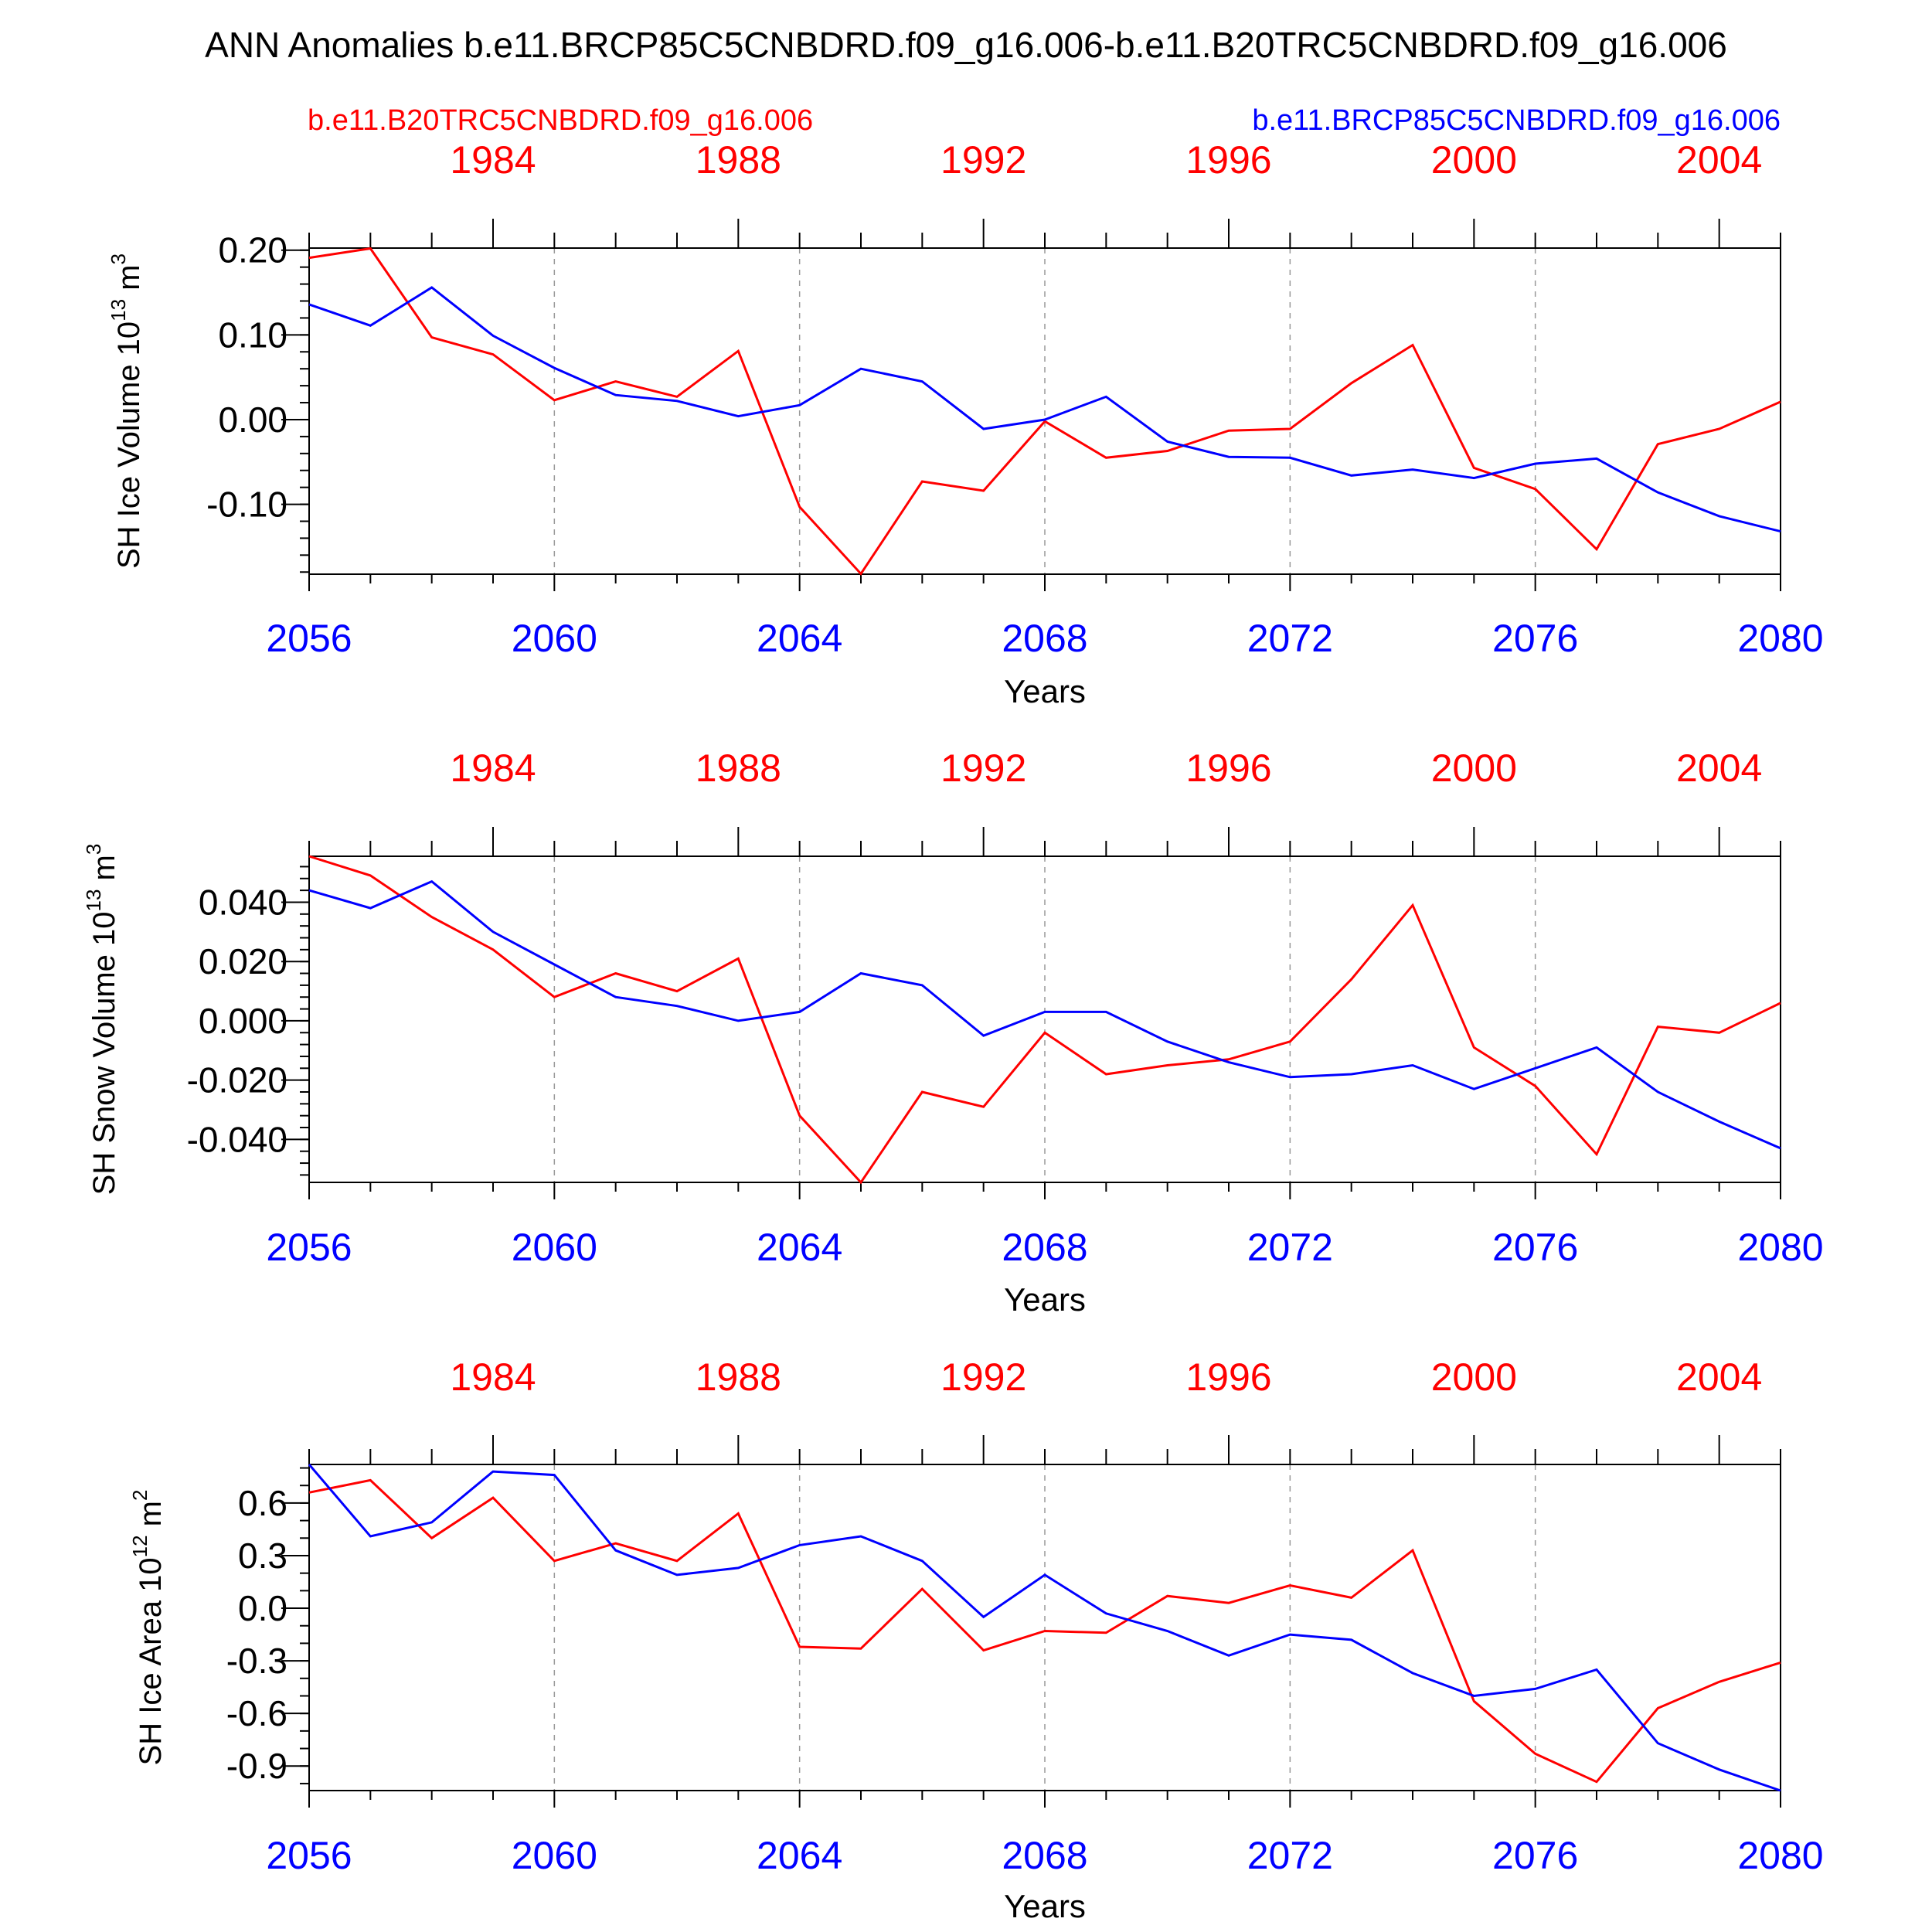 The width and height of the screenshot is (1932, 1932). What do you see at coordinates (262, 1556) in the screenshot?
I see `y-tick-label: 0.3` at bounding box center [262, 1556].